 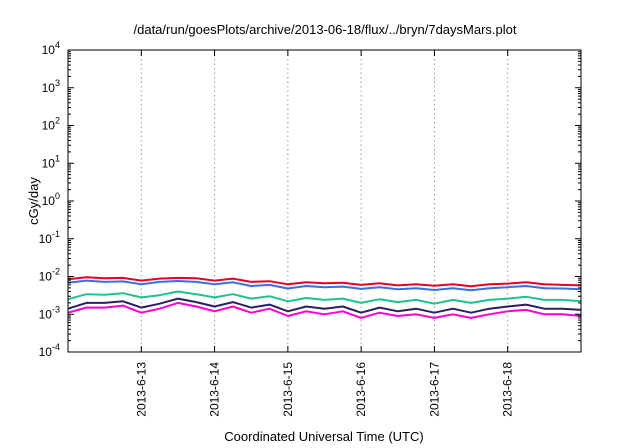 What do you see at coordinates (33, 201) in the screenshot?
I see `y-axis-label: cGy/day` at bounding box center [33, 201].